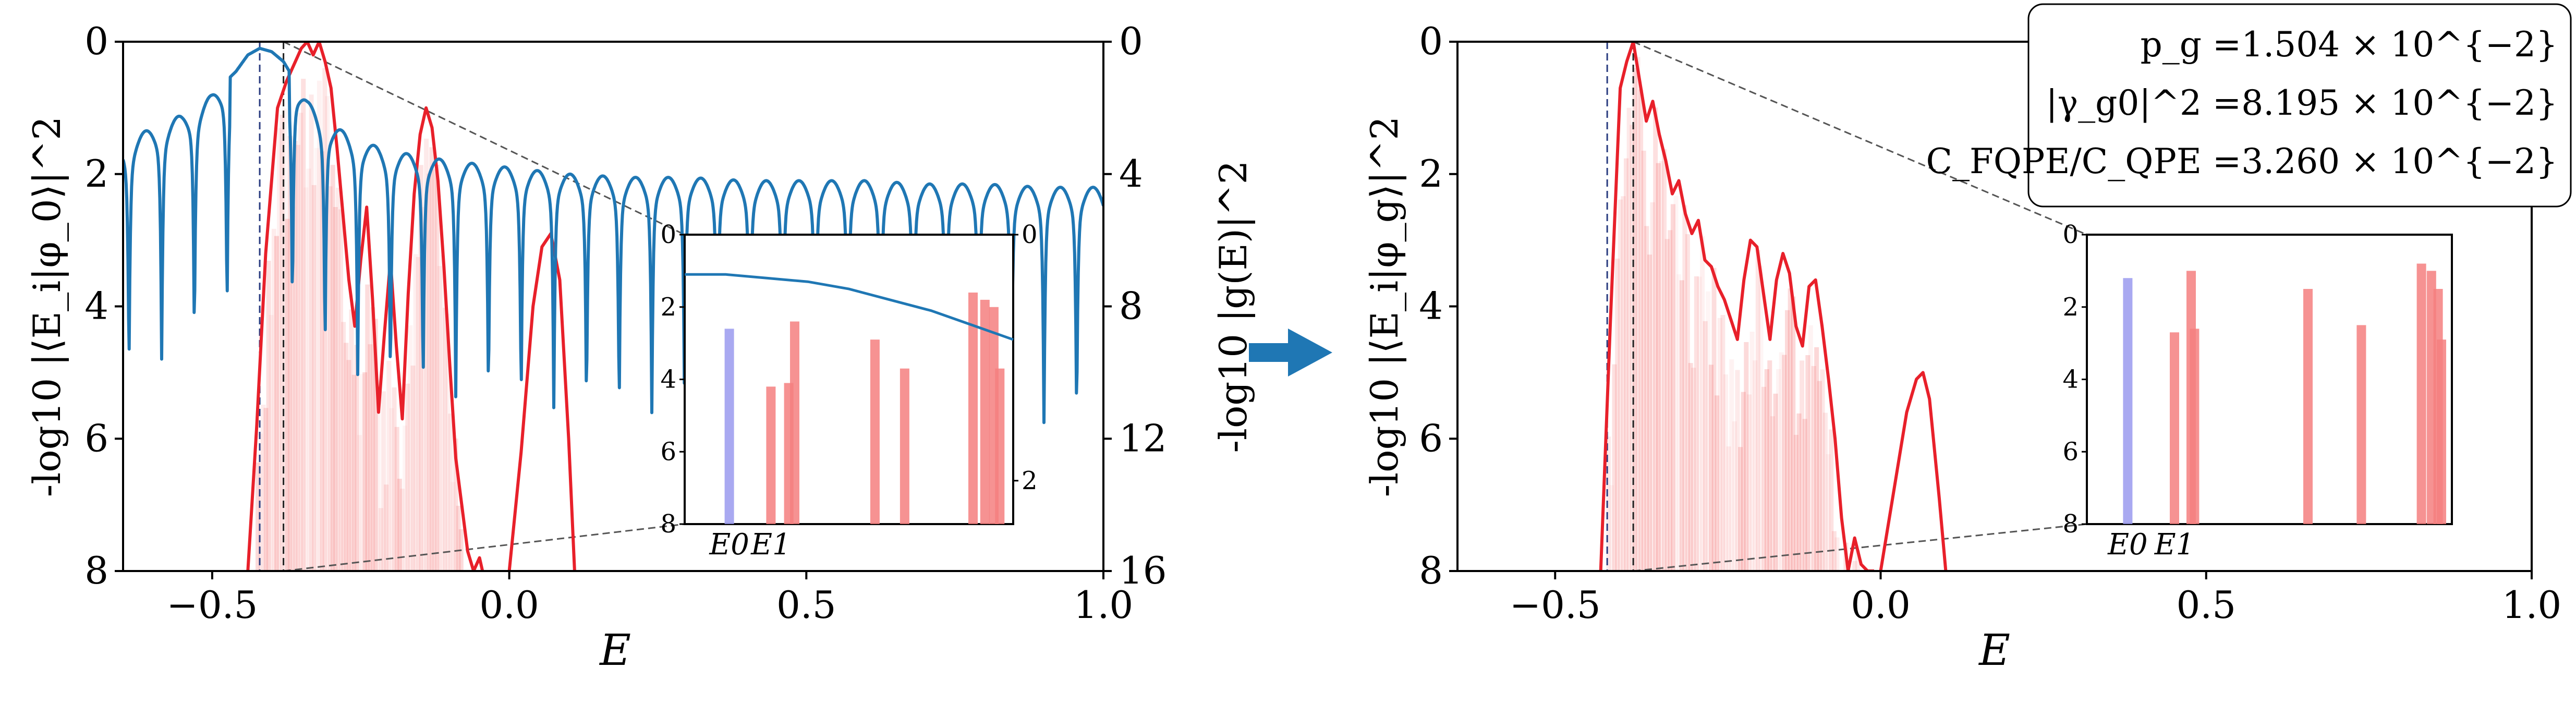  I want to click on left-inset-content: 0 2 4 6 8 0 2 E0 E1, so click(848, 391).